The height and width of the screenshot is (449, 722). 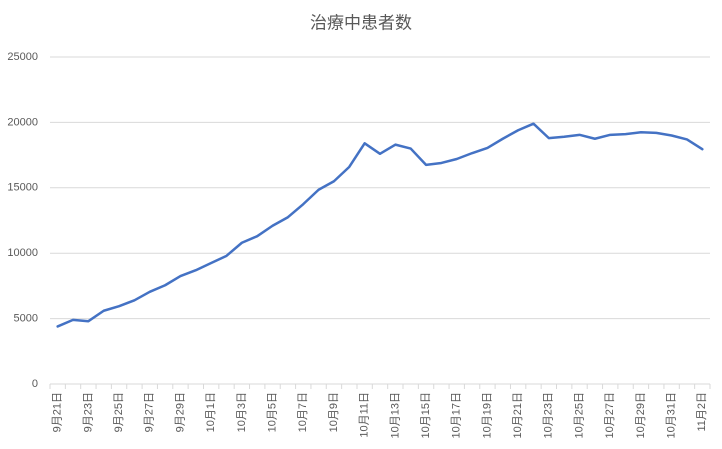 I want to click on x-tick-label: 9月27日, so click(x=150, y=412).